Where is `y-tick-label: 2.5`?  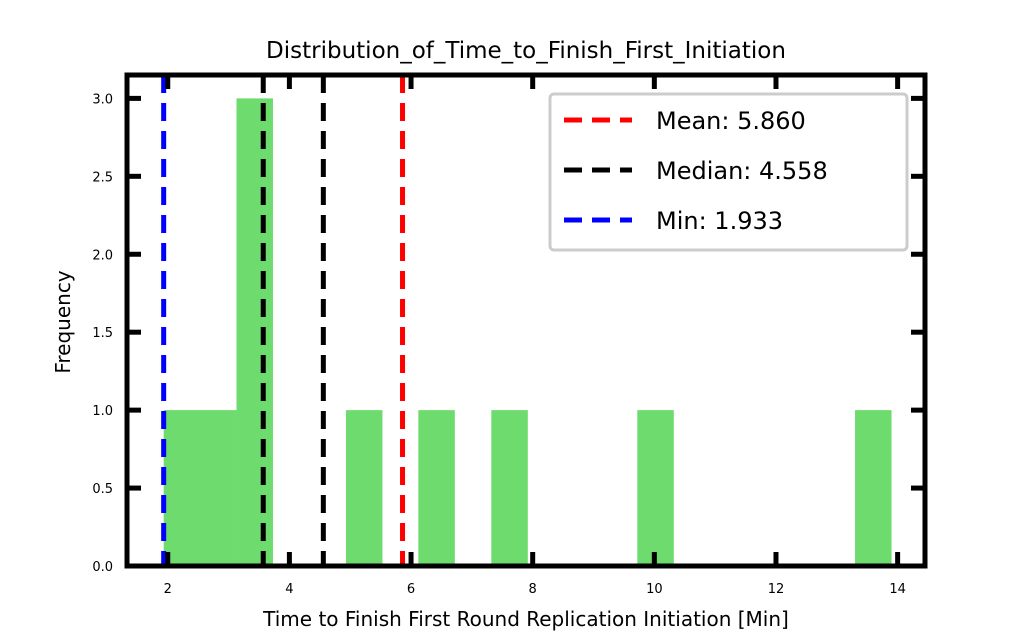 y-tick-label: 2.5 is located at coordinates (102, 177).